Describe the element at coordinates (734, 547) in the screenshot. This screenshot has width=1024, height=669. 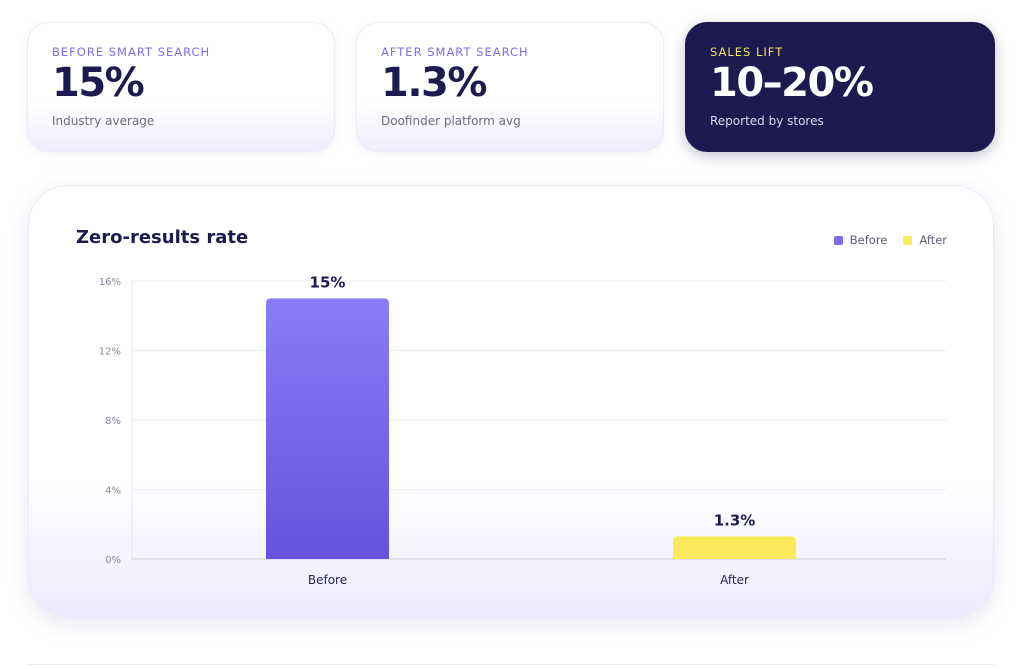
I see `bar-after` at that location.